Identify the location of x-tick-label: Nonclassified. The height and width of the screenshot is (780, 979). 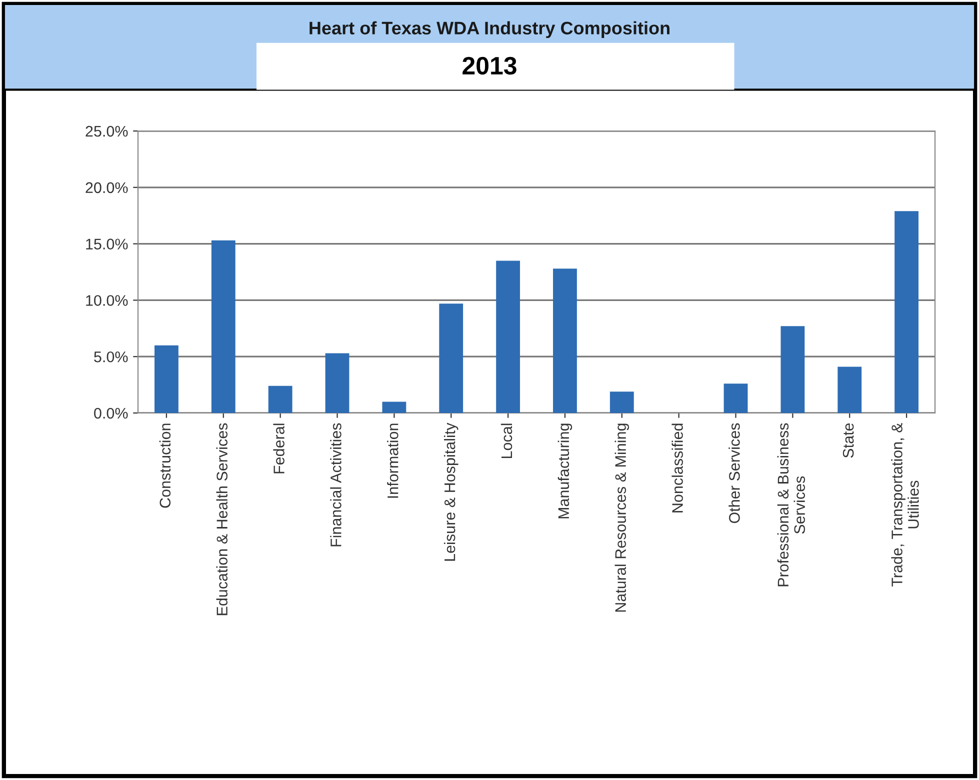
(677, 468).